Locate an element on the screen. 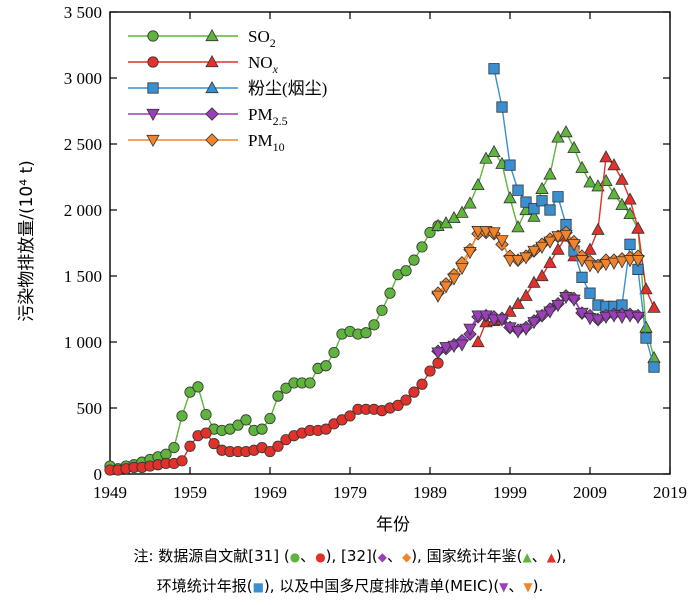 The image size is (700, 605). marker-circle-red-icon: ● is located at coordinates (320, 557).